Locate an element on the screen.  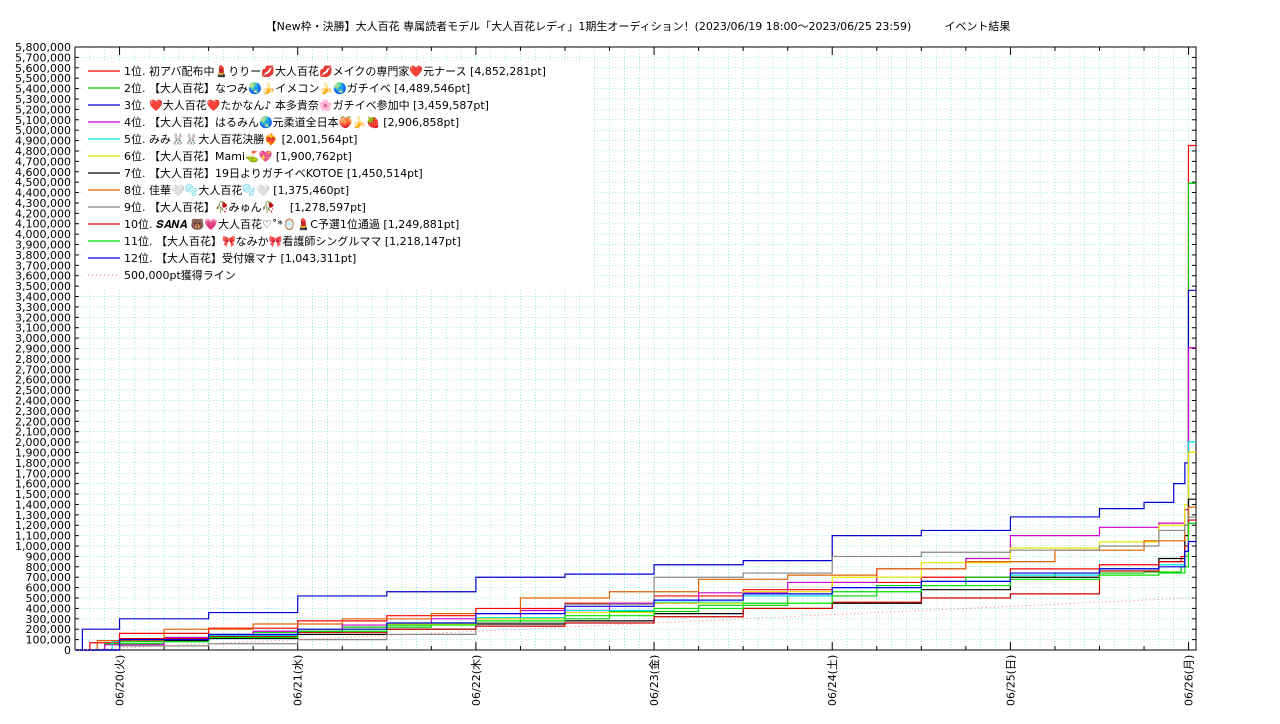
y-tick-label: 4,600,000 is located at coordinates (43, 172).